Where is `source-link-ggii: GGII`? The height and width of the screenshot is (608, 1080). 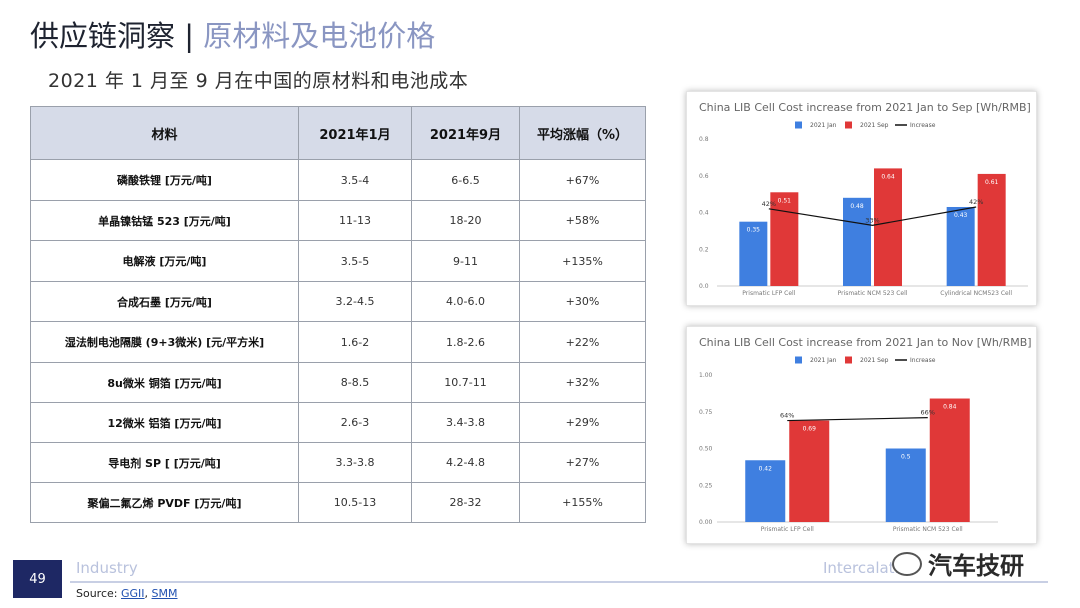 source-link-ggii: GGII is located at coordinates (133, 593).